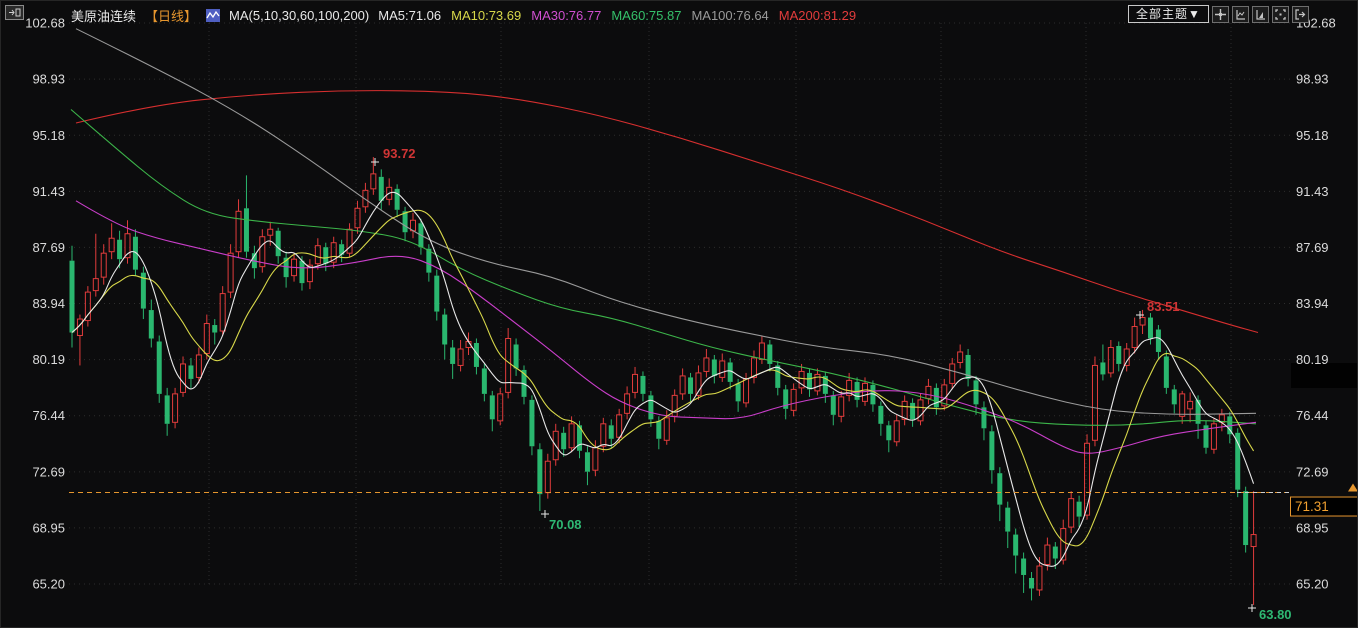 This screenshot has width=1358, height=628. What do you see at coordinates (1312, 415) in the screenshot?
I see `price-axis-label-right: 76.44` at bounding box center [1312, 415].